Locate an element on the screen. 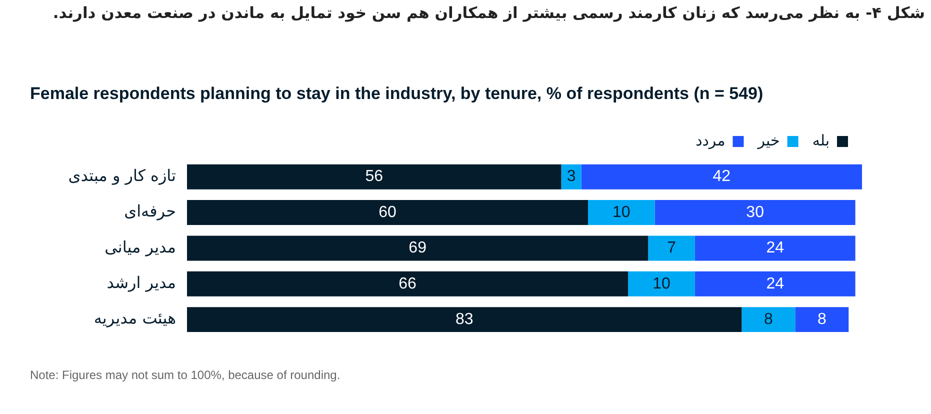  data-label: 56 is located at coordinates (374, 177).